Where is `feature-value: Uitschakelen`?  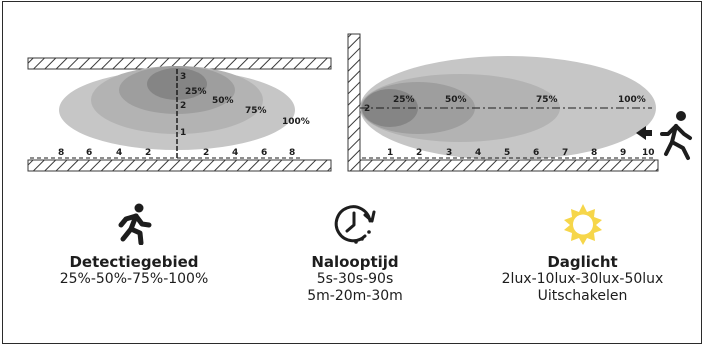 feature-value: Uitschakelen is located at coordinates (582, 296).